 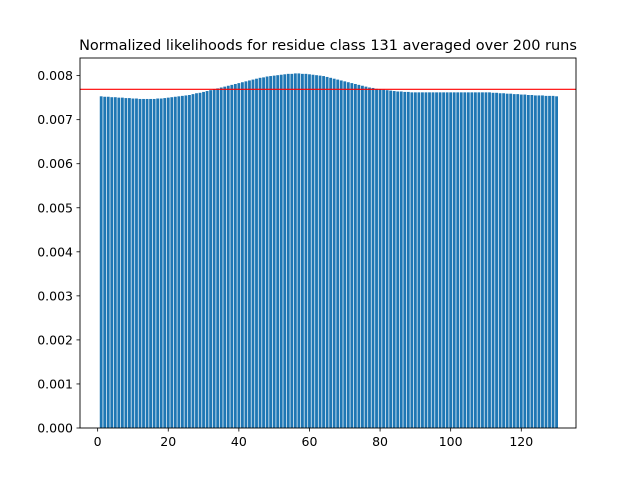 I want to click on x-tick-label: 0, so click(x=98, y=441).